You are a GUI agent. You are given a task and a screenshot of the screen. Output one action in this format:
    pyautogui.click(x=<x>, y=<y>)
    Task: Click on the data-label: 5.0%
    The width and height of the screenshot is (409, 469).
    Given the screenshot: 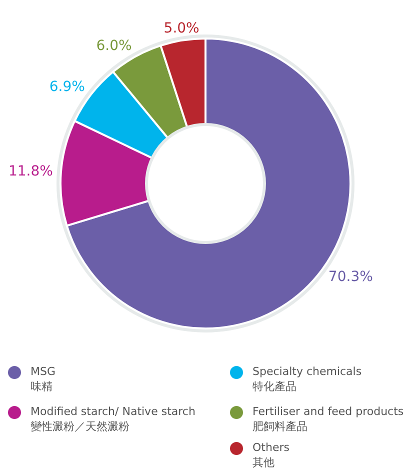 What is the action you would take?
    pyautogui.click(x=182, y=28)
    